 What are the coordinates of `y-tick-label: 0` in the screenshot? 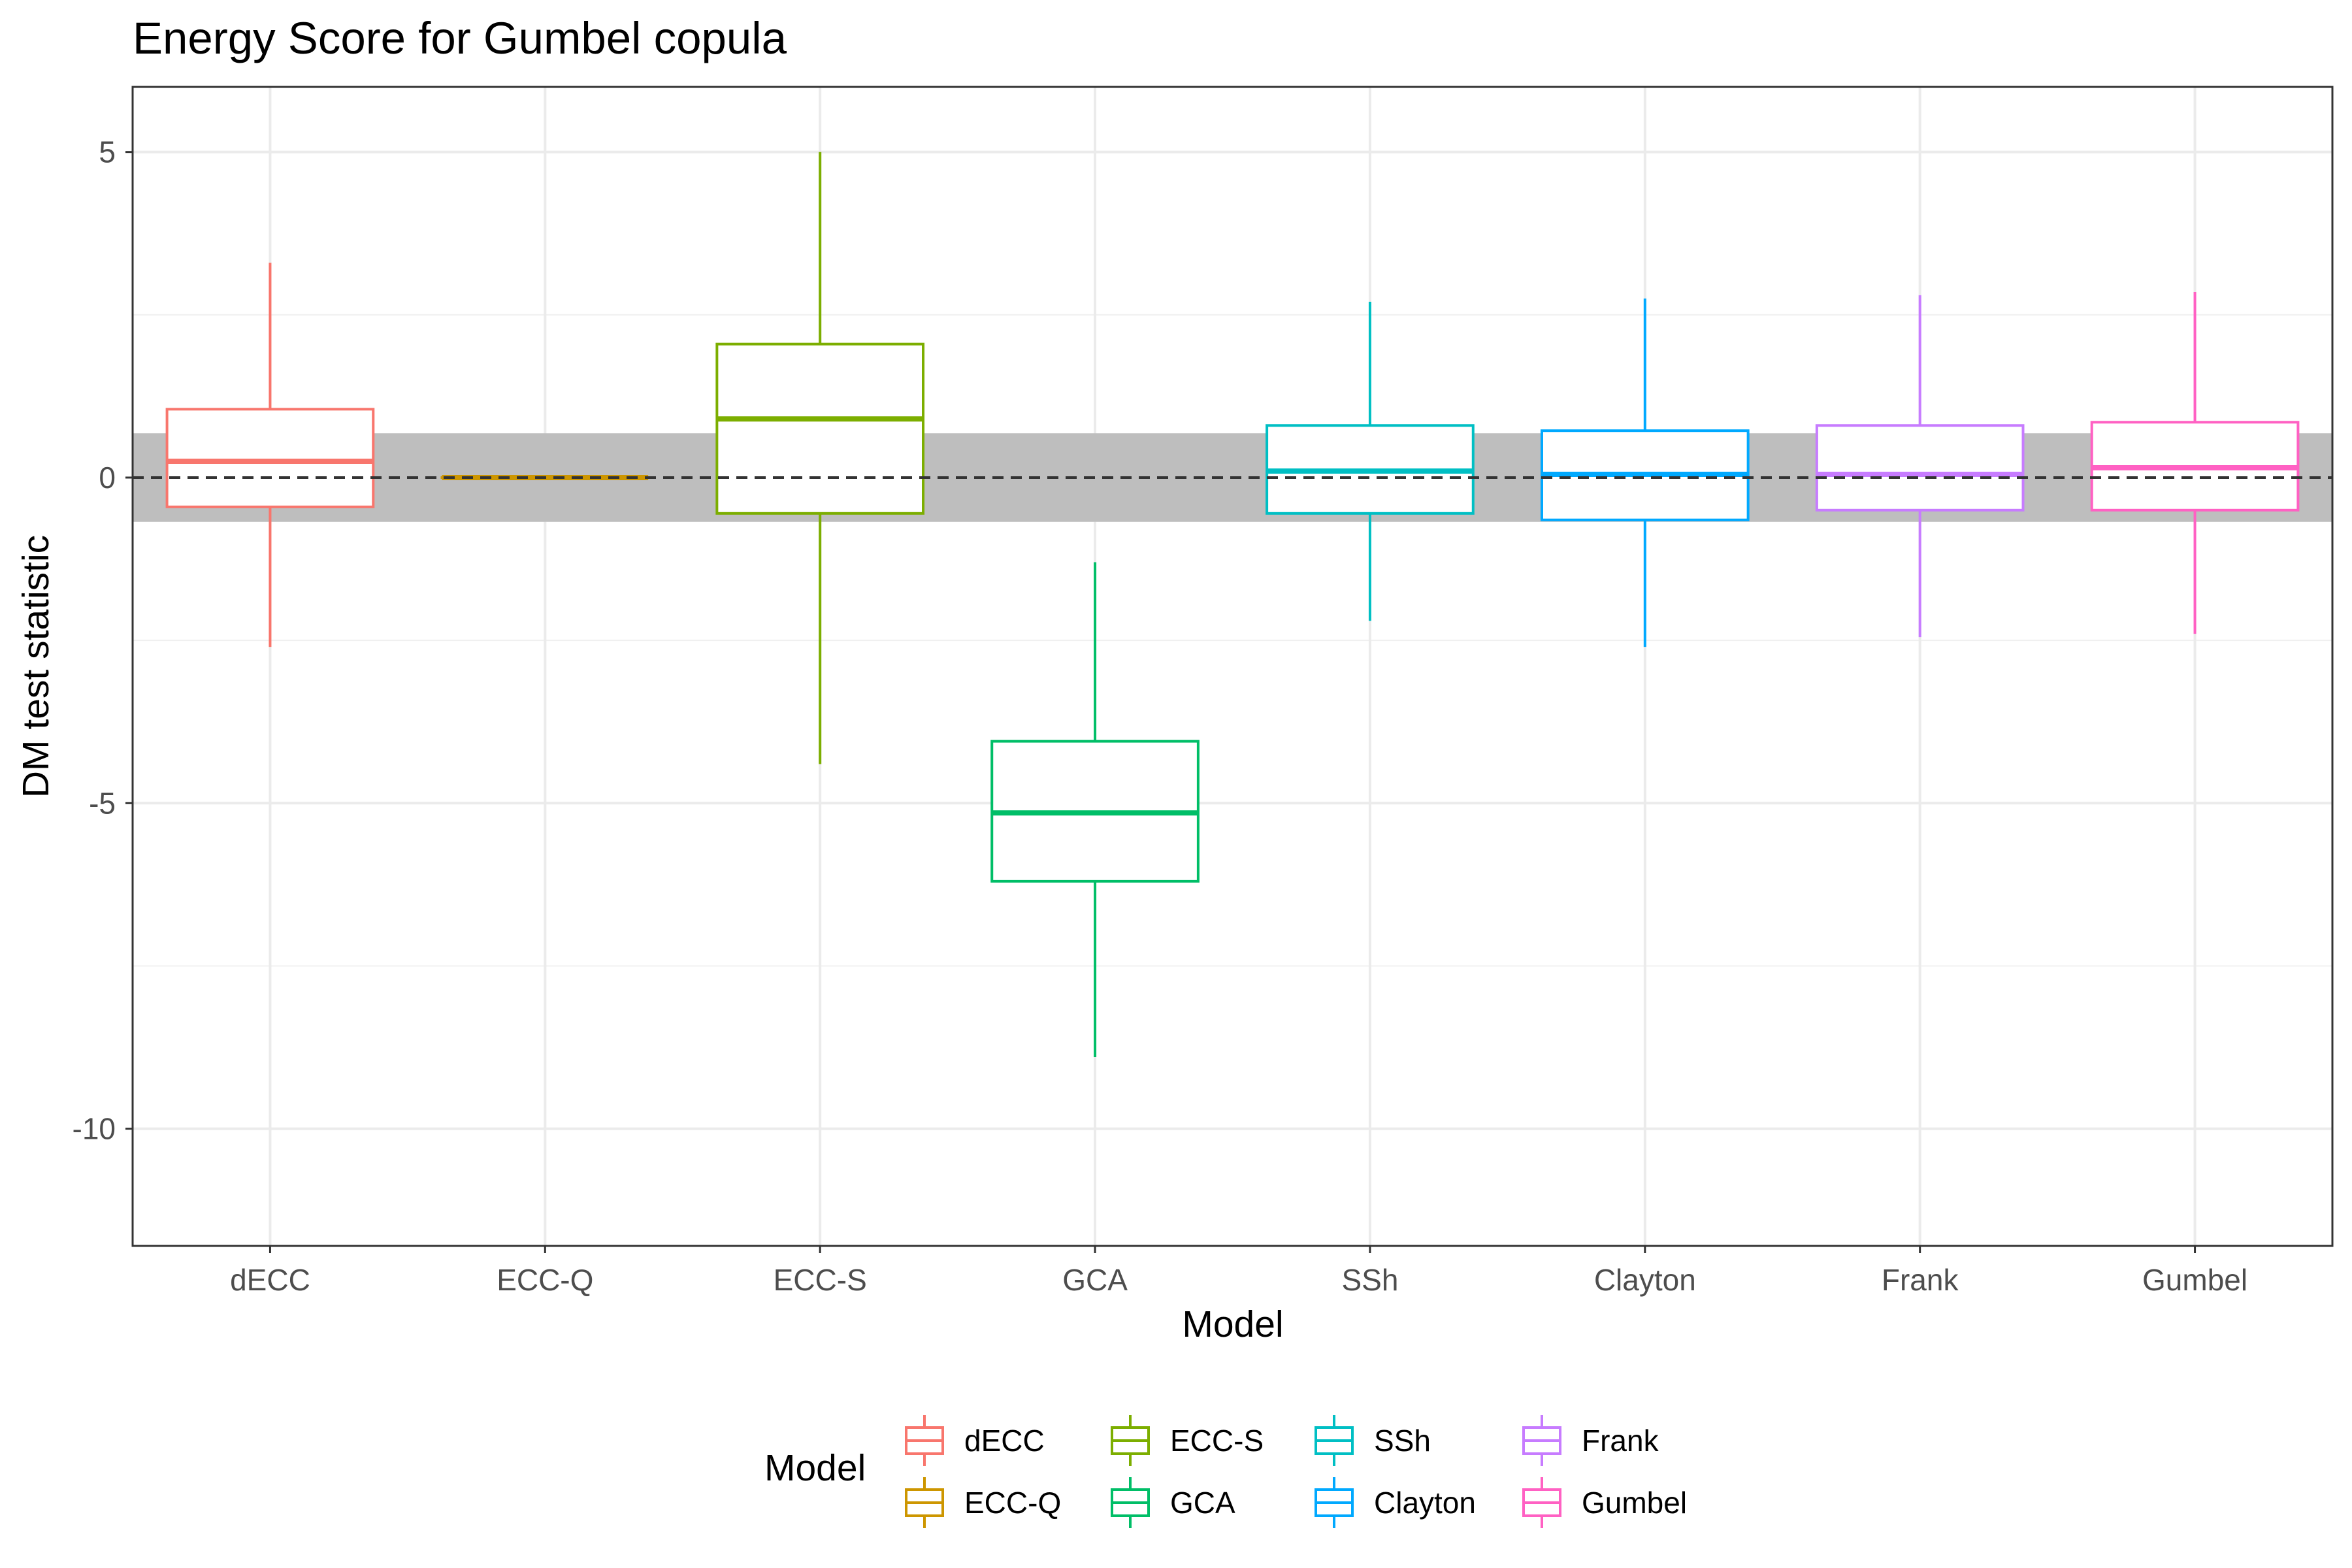 It's located at (107, 478).